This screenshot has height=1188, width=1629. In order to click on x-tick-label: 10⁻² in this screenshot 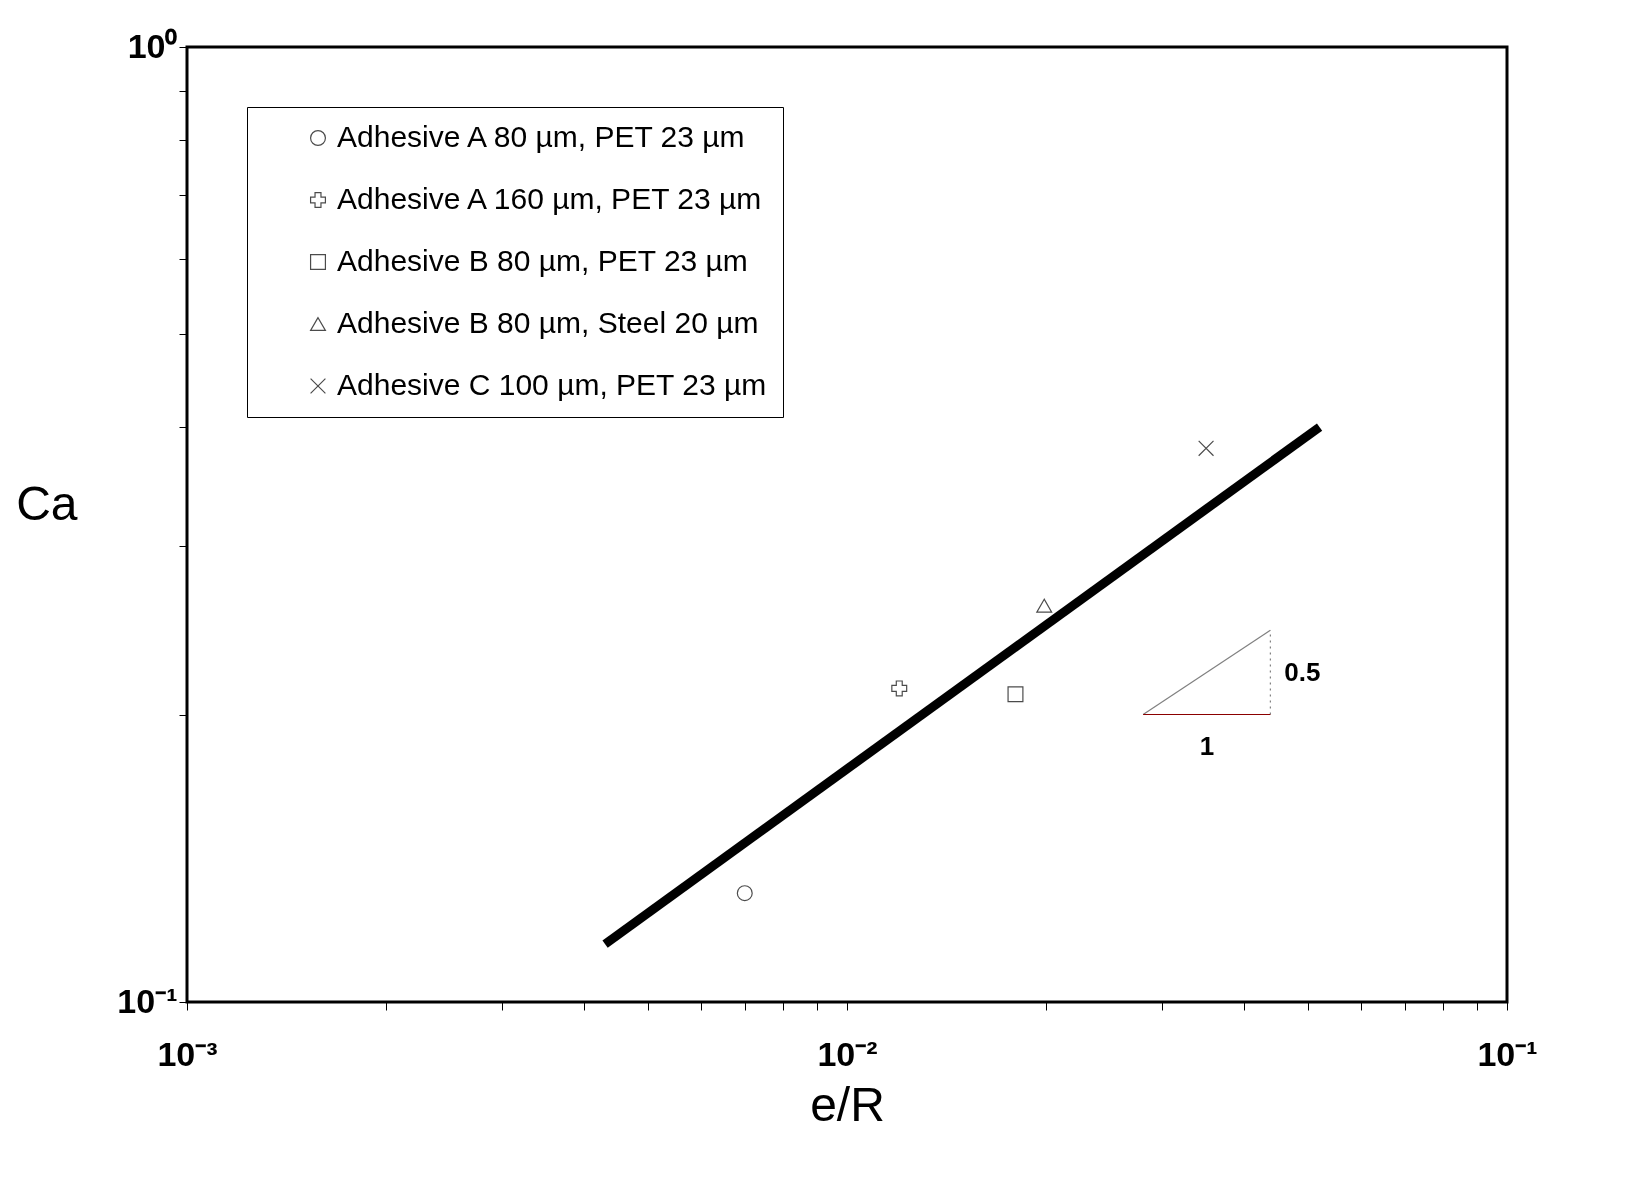, I will do `click(847, 1053)`.